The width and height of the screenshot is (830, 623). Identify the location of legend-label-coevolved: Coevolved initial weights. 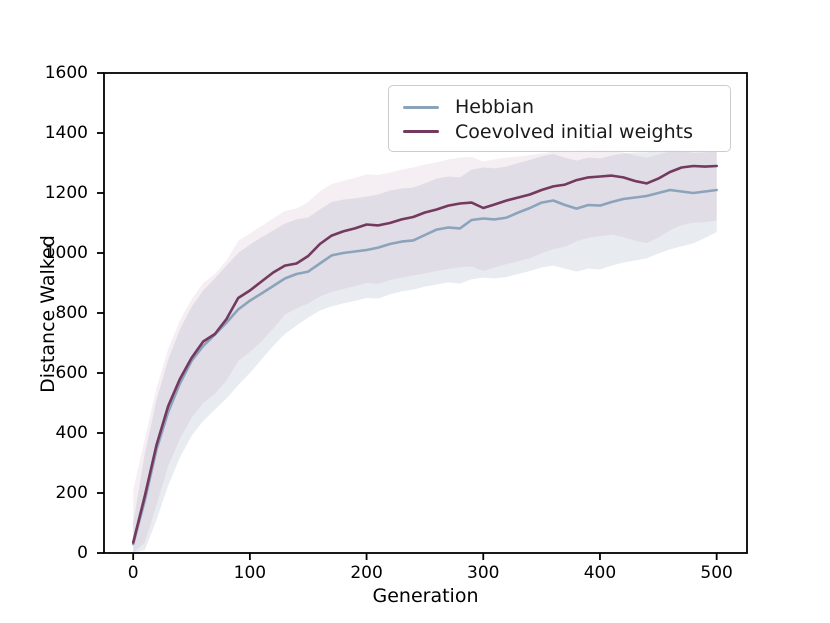
(574, 131).